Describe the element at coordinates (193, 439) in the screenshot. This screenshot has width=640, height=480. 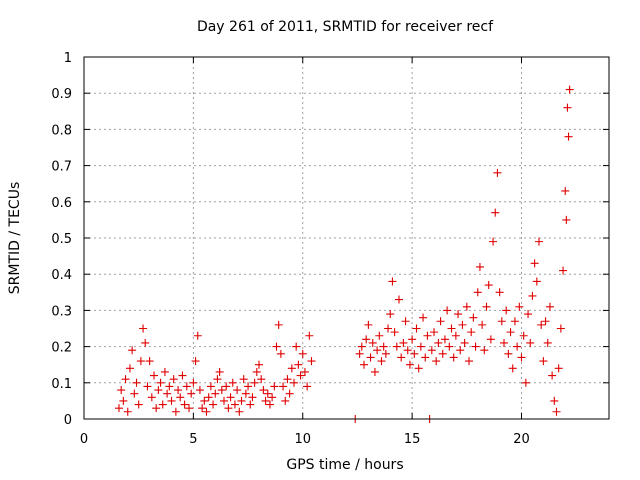
I see `x-tick-label: 5` at that location.